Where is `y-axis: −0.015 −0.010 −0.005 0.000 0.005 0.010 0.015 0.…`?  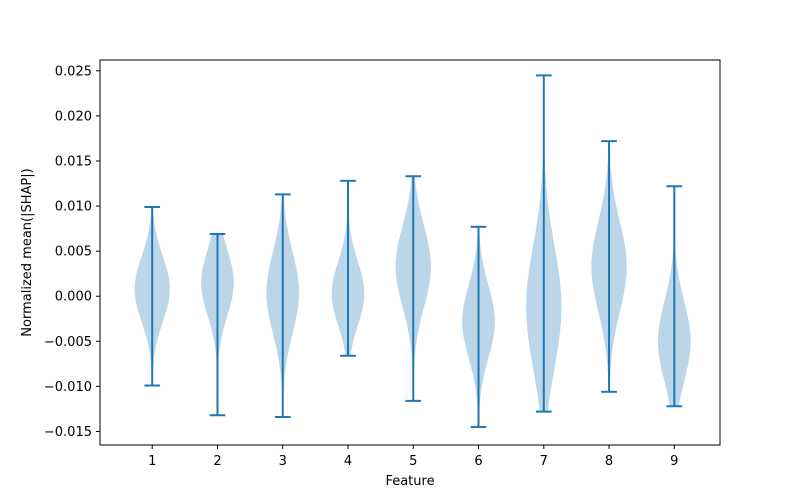
y-axis: −0.015 −0.010 −0.005 0.000 0.005 0.010 0.015 0.… is located at coordinates (72, 252).